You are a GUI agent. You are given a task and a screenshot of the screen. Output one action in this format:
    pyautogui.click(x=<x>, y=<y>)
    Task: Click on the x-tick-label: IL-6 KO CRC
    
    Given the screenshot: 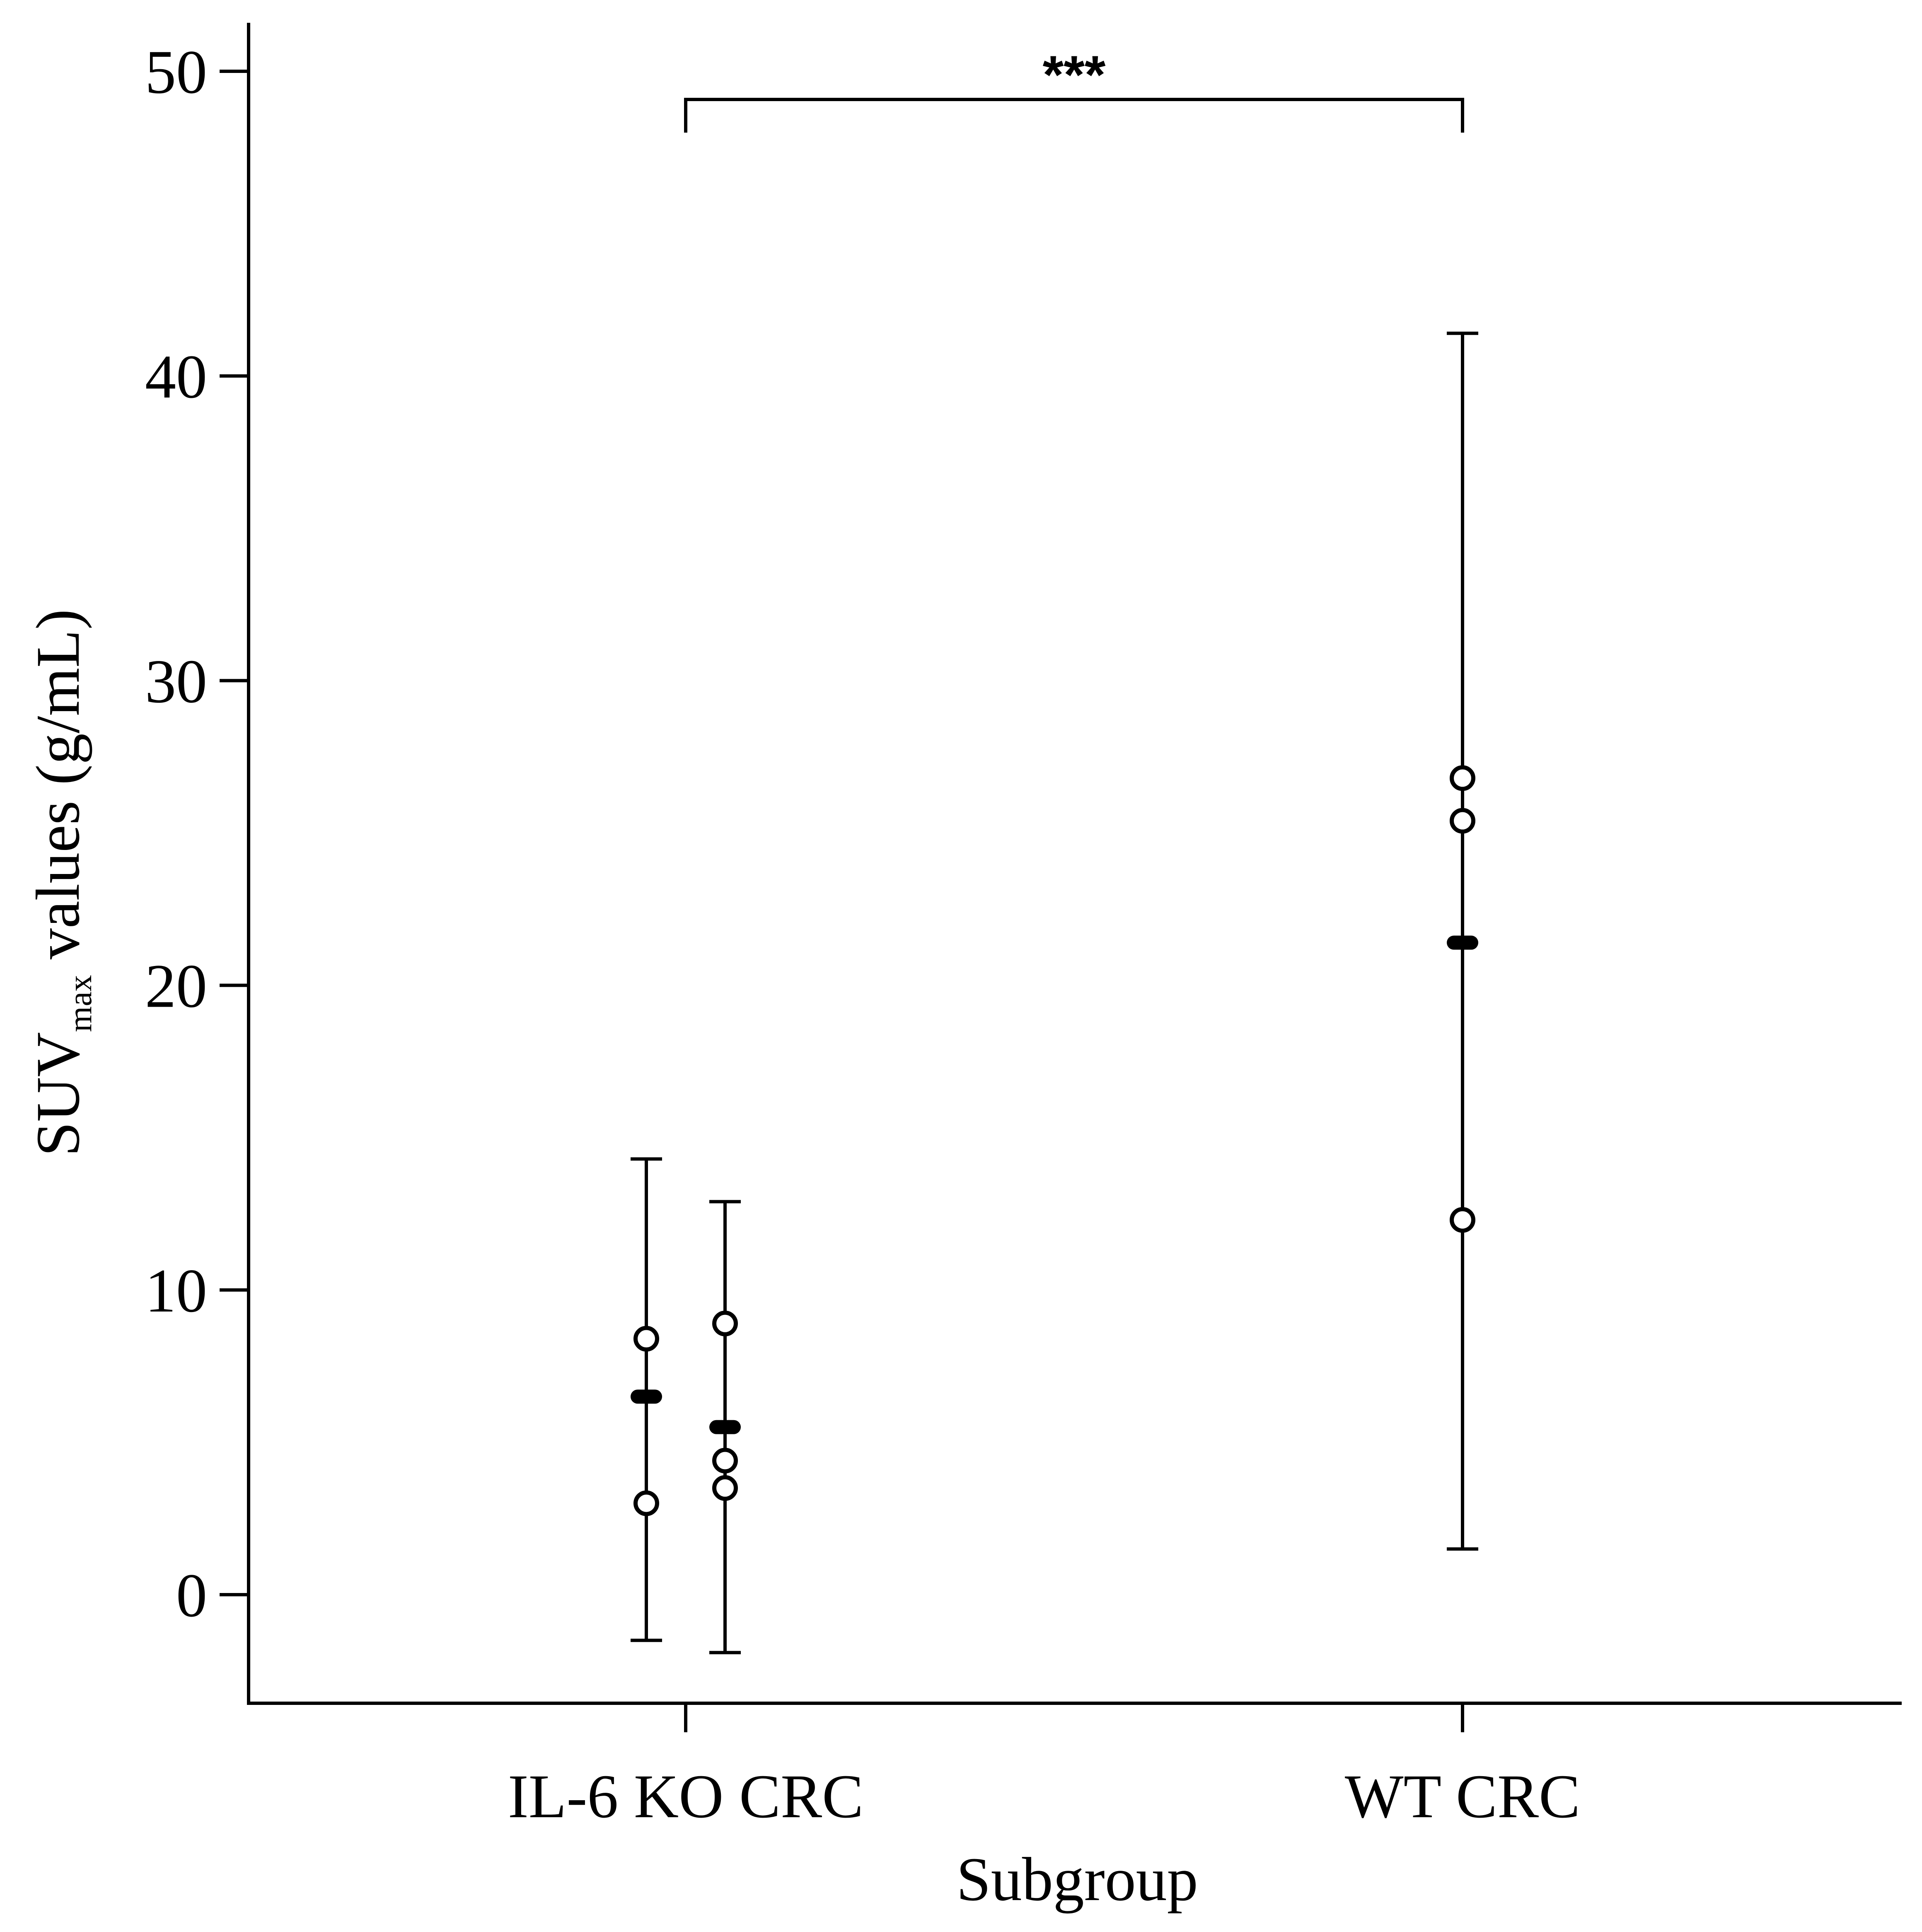 What is the action you would take?
    pyautogui.click(x=685, y=1796)
    